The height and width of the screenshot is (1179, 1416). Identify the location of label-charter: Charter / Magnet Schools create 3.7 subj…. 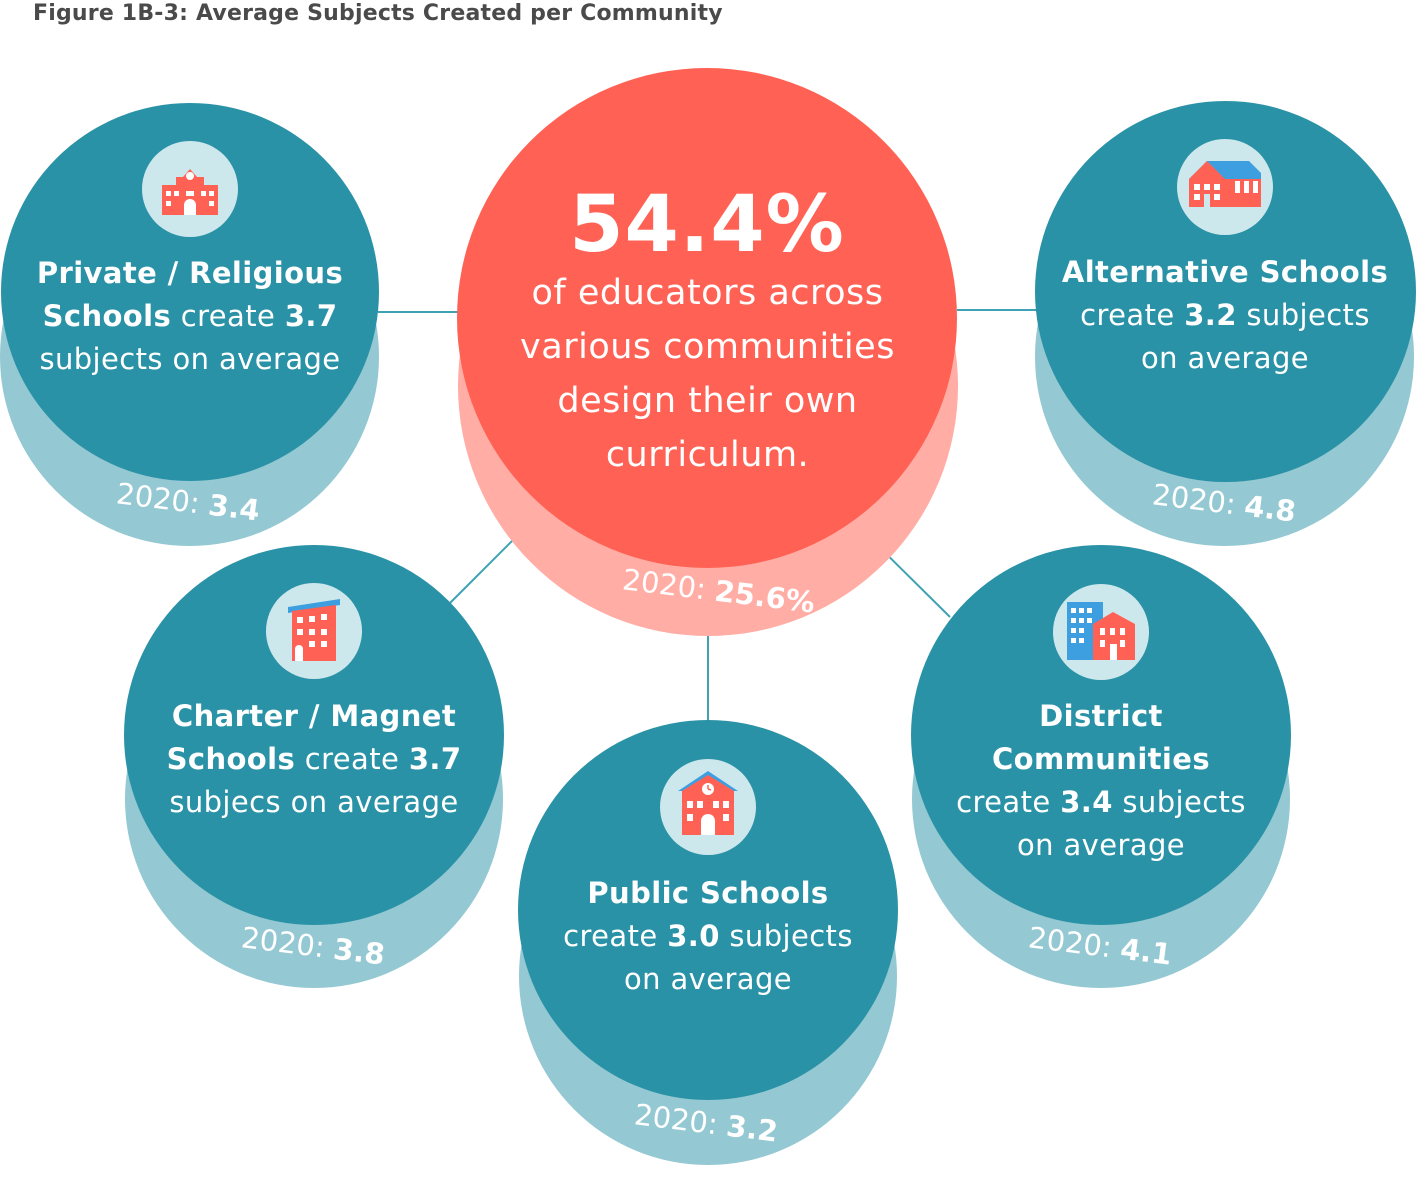
(314, 759).